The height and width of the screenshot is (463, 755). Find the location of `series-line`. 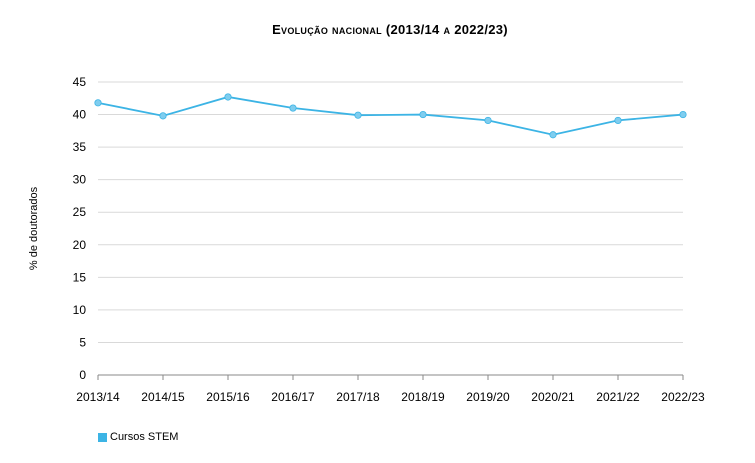

series-line is located at coordinates (390, 116).